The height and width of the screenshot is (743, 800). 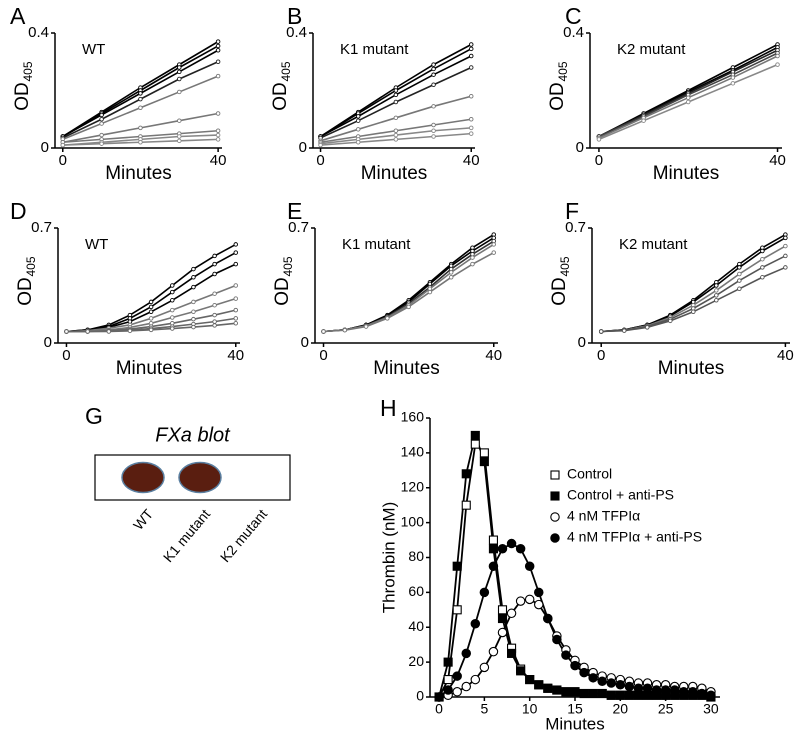 I want to click on x-tick-label: 30, so click(x=711, y=709).